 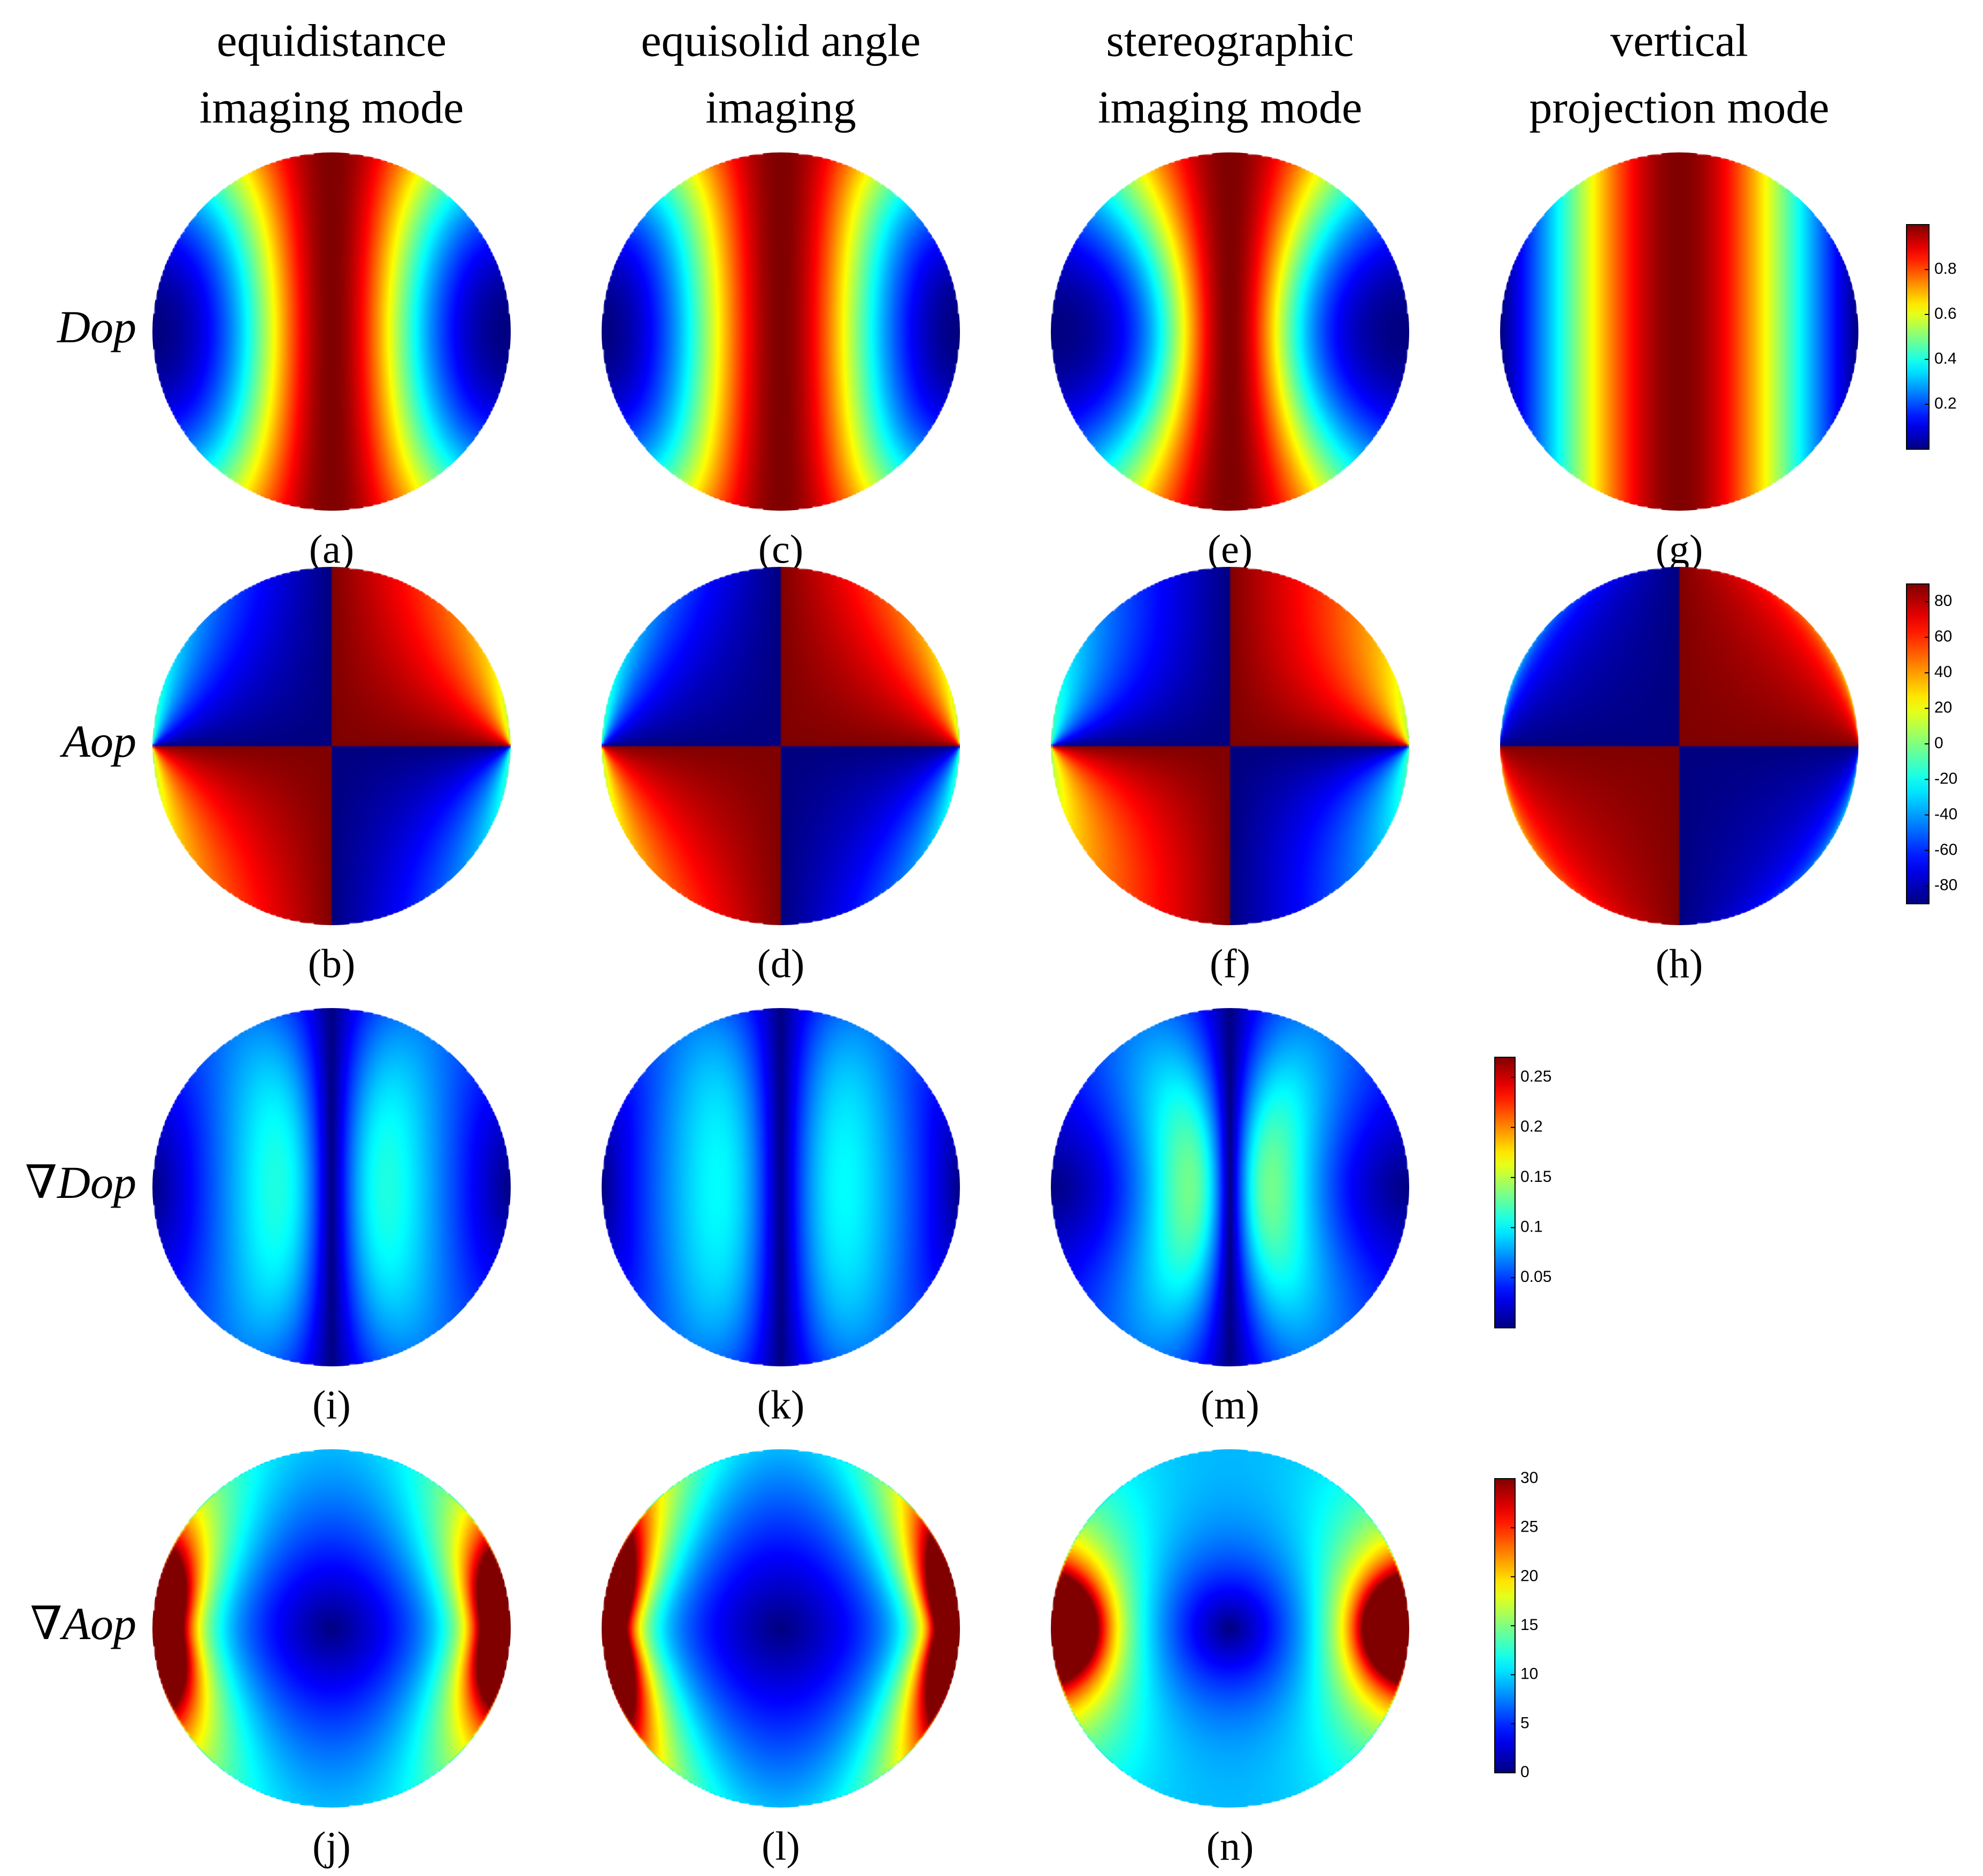 I want to click on colorbar-aop-tick-label-8: 80, so click(x=1943, y=601).